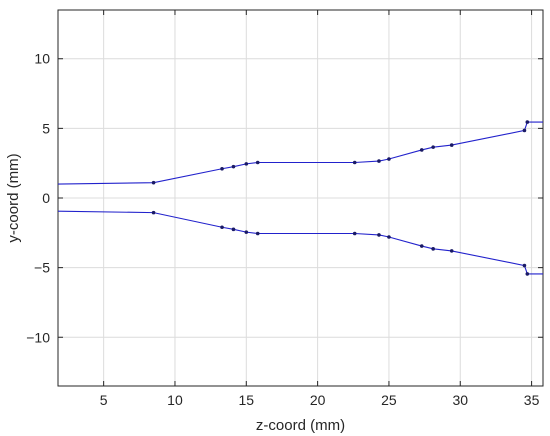 Image resolution: width=550 pixels, height=436 pixels. I want to click on x-tick-label: 10, so click(175, 400).